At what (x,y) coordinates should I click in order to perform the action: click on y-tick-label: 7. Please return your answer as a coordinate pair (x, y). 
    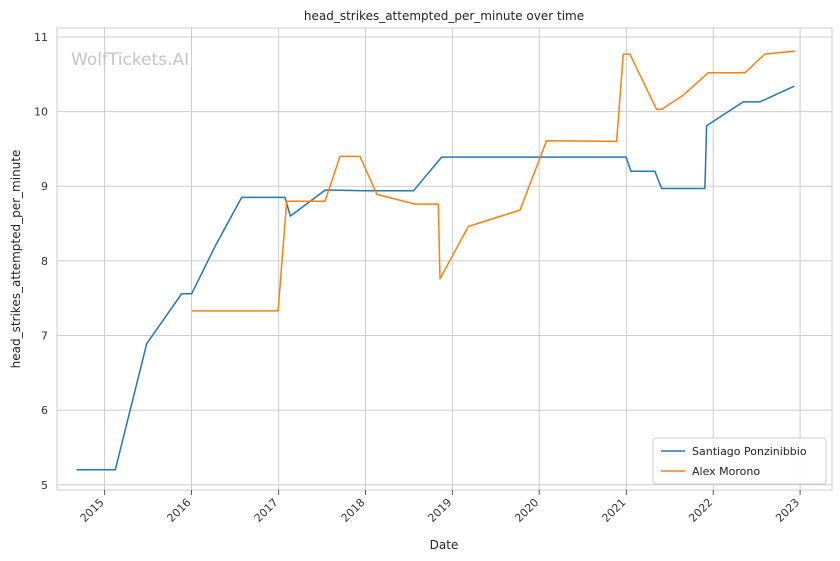
    Looking at the image, I should click on (44, 336).